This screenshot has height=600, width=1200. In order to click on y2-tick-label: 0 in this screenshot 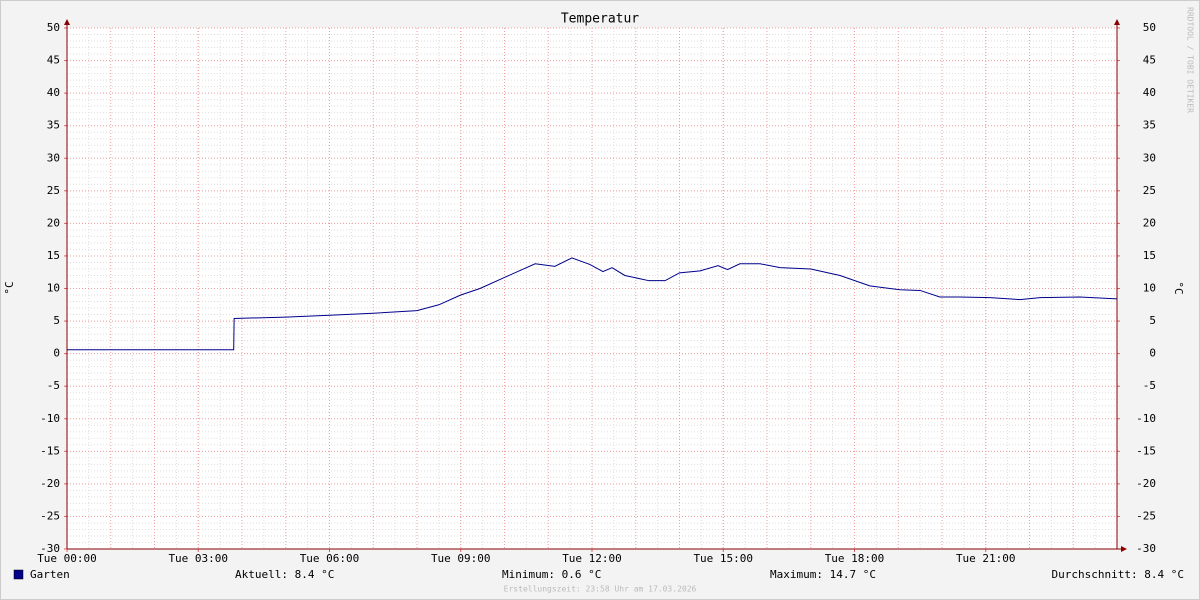, I will do `click(1152, 353)`.